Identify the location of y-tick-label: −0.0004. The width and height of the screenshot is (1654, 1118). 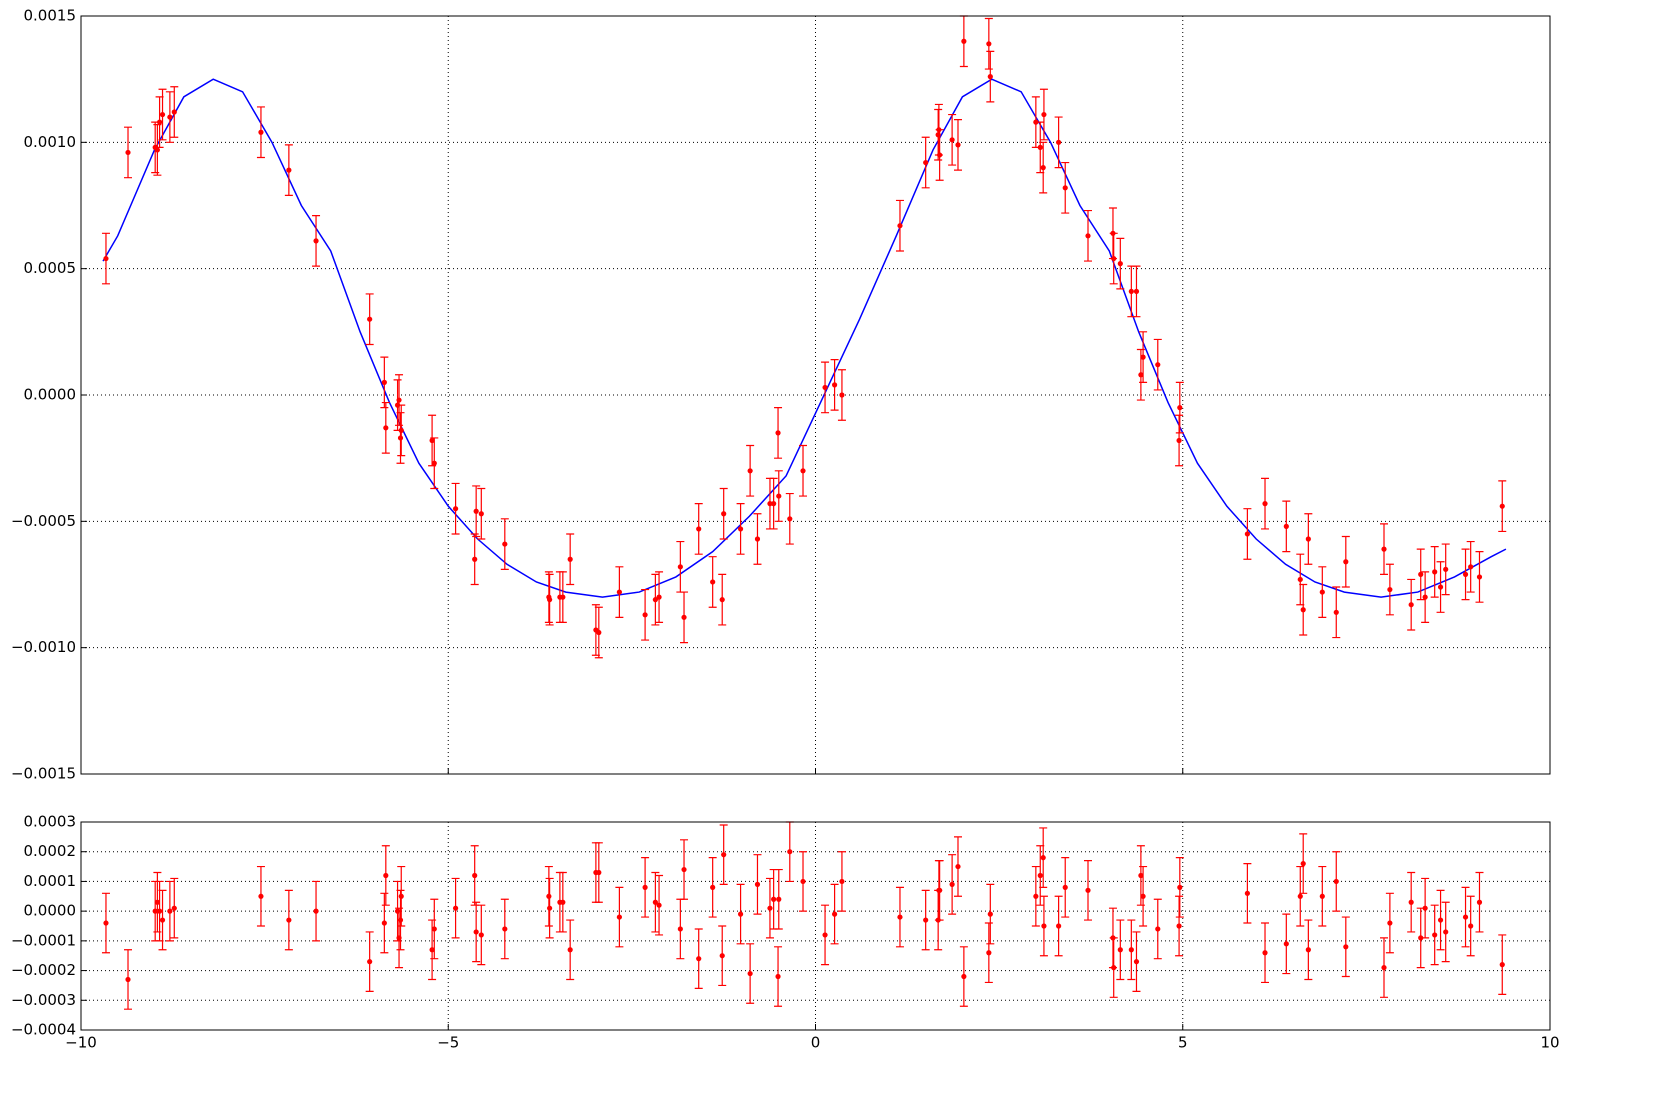
(43, 1030).